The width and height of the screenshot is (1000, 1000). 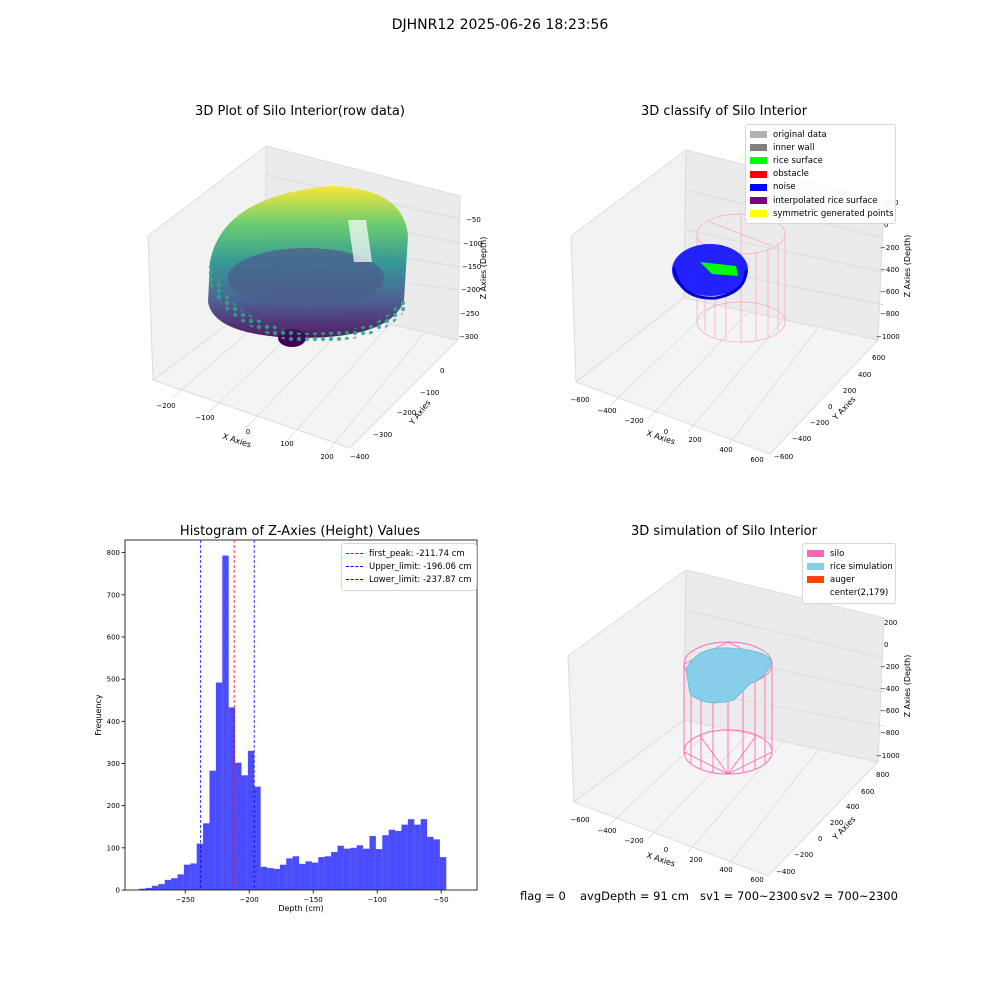 What do you see at coordinates (749, 896) in the screenshot?
I see `status-sv1: sv1 = 700~2300` at bounding box center [749, 896].